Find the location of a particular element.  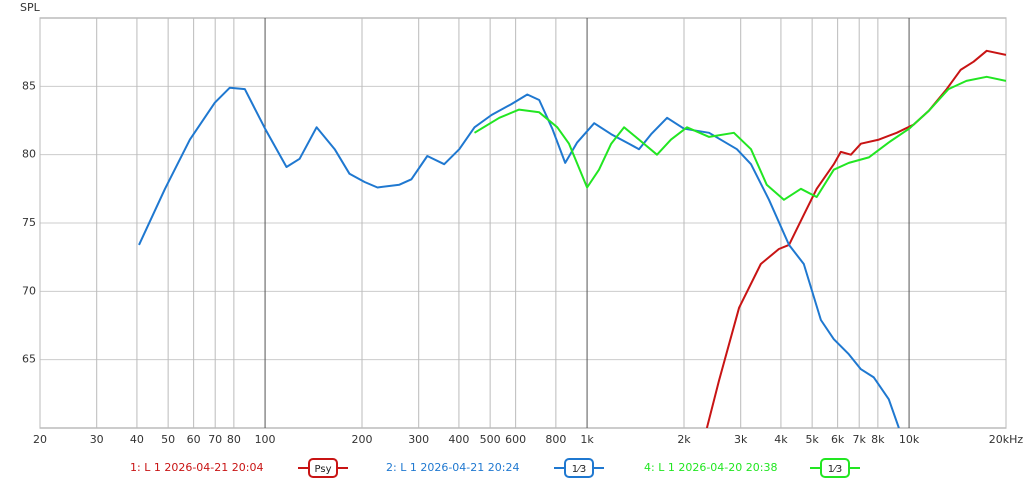

x-tick-label: 30 is located at coordinates (97, 439).